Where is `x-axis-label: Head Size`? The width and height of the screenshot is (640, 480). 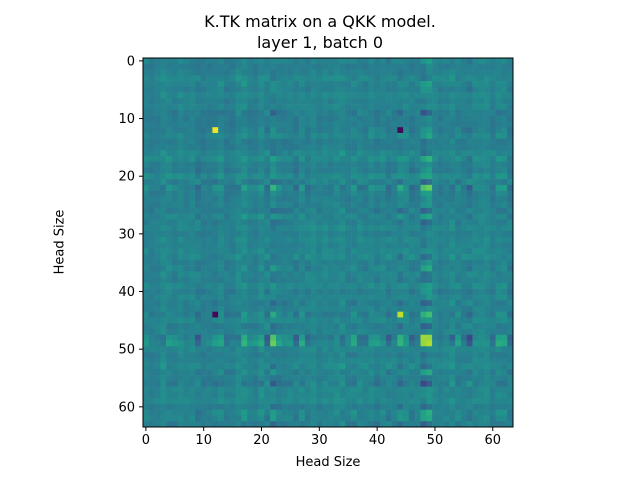
x-axis-label: Head Size is located at coordinates (328, 462).